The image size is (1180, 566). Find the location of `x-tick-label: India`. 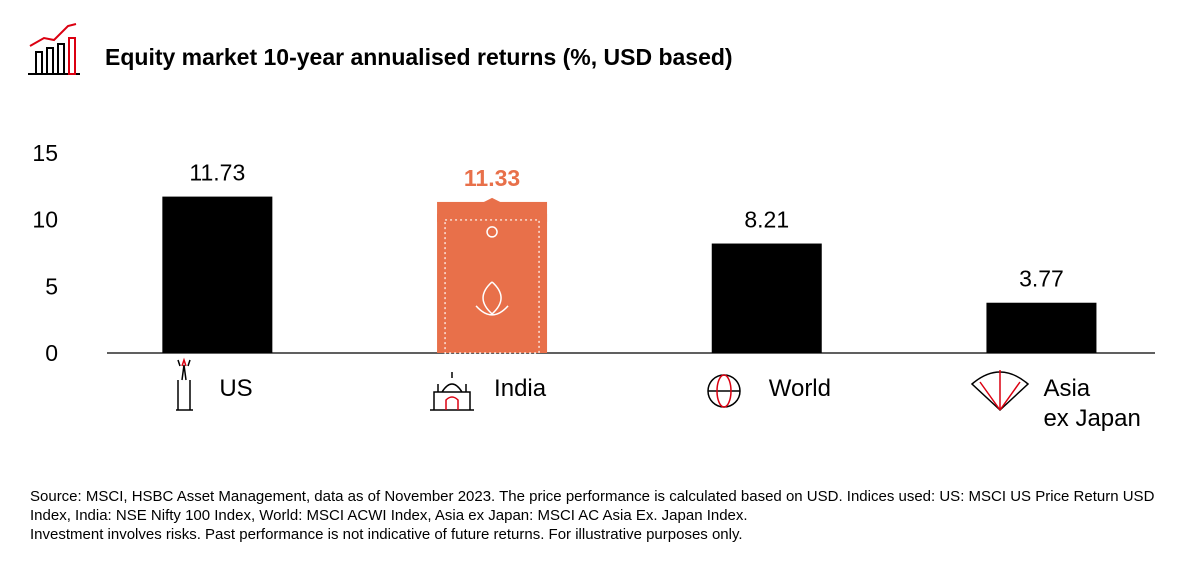

x-tick-label: India is located at coordinates (520, 388).